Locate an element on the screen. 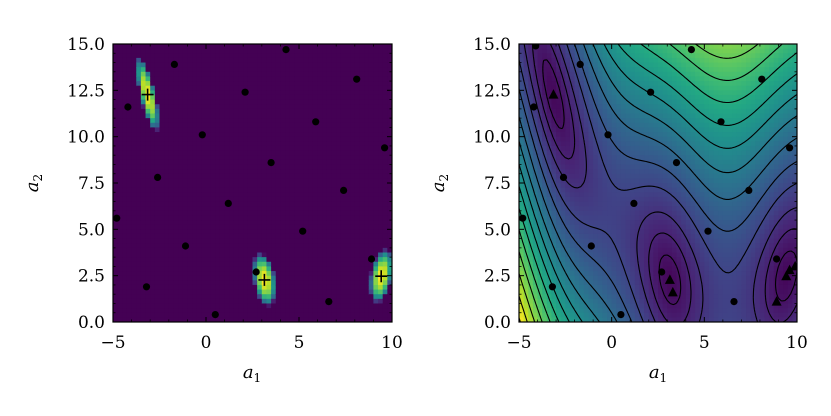 The width and height of the screenshot is (831, 416). y-axis-label-left: a2 is located at coordinates (33, 183).